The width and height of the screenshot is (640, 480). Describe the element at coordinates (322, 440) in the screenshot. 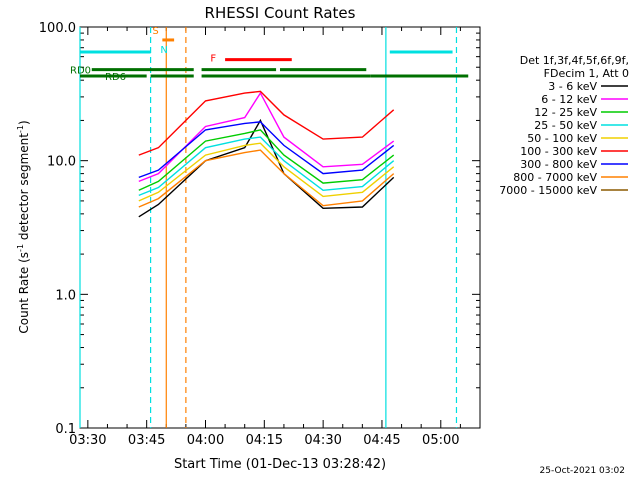

I see `x-tick-label: 04:30` at that location.